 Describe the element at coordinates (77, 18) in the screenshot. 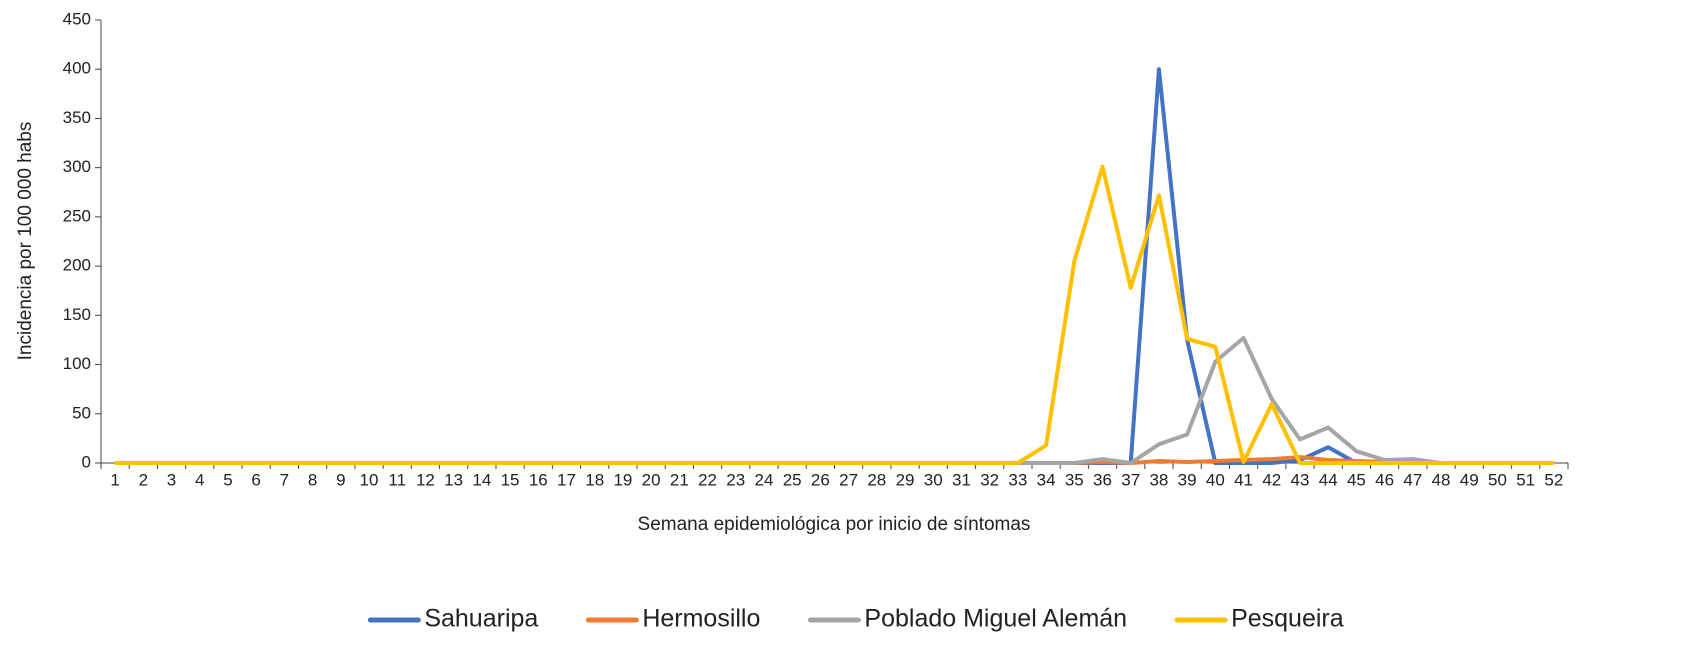

I see `y-tick-label: 450` at that location.